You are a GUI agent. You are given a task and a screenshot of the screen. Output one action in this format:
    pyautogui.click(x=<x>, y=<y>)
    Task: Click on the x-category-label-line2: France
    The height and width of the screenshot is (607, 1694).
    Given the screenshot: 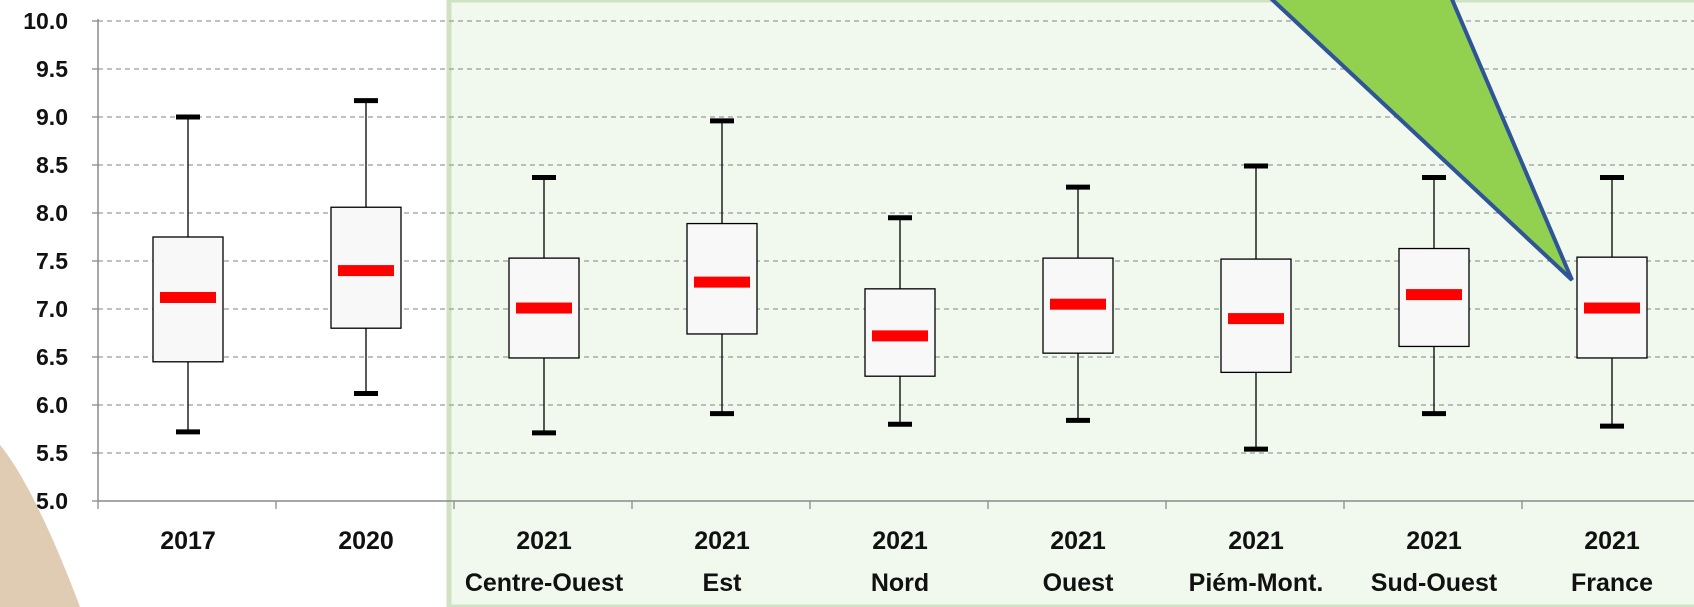 What is the action you would take?
    pyautogui.click(x=1612, y=583)
    